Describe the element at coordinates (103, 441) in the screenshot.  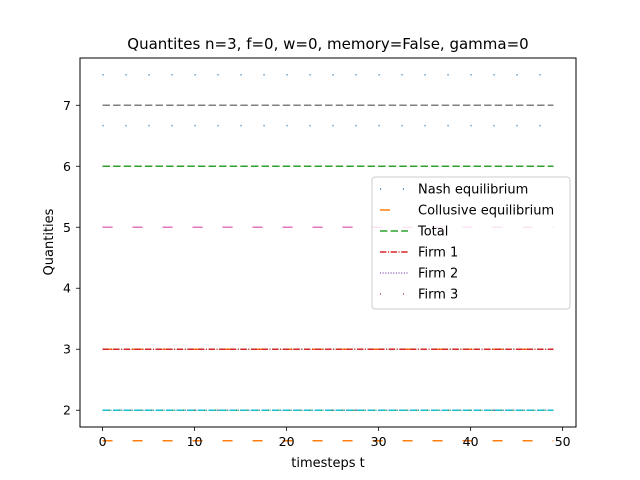
I see `x-tick-label: 0` at that location.